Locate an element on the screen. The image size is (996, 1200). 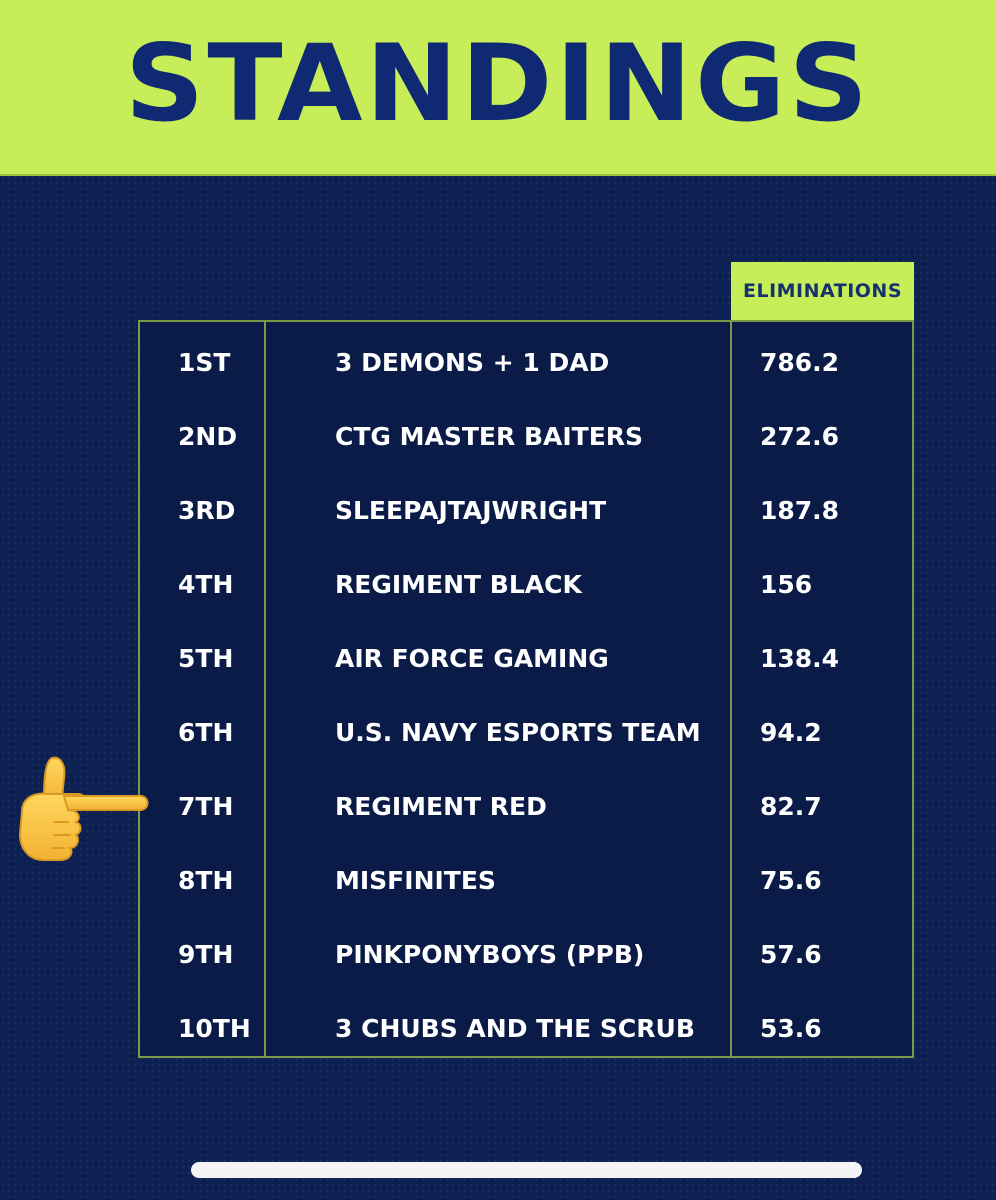
eliminations-cell: 75.6 is located at coordinates (791, 880).